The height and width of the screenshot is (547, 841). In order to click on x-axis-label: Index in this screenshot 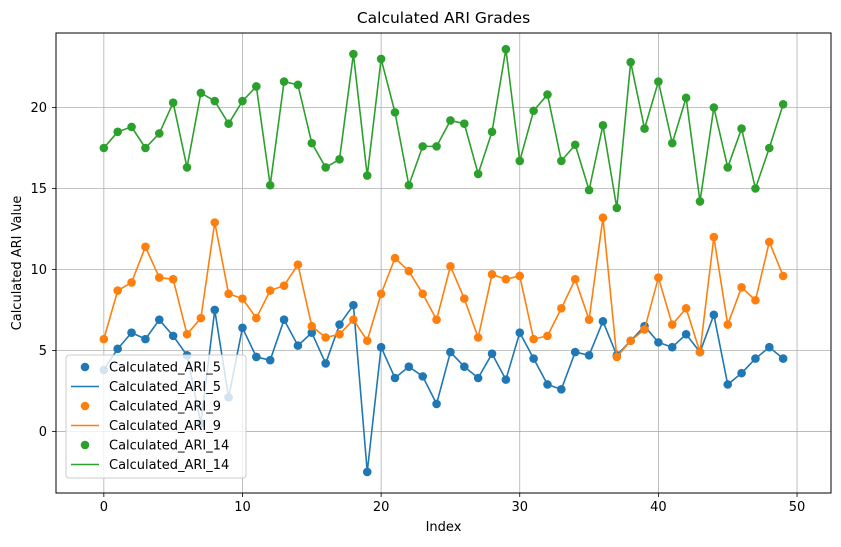, I will do `click(444, 527)`.